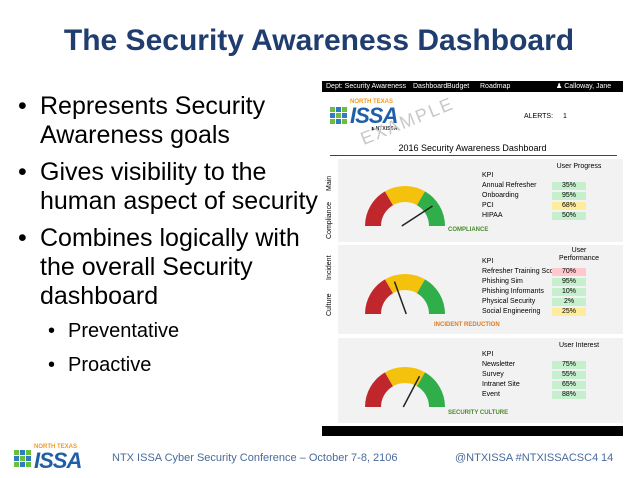 This screenshot has width=638, height=478. I want to click on bullet-item: • Represents Security Awareness goals, so click(142, 120).